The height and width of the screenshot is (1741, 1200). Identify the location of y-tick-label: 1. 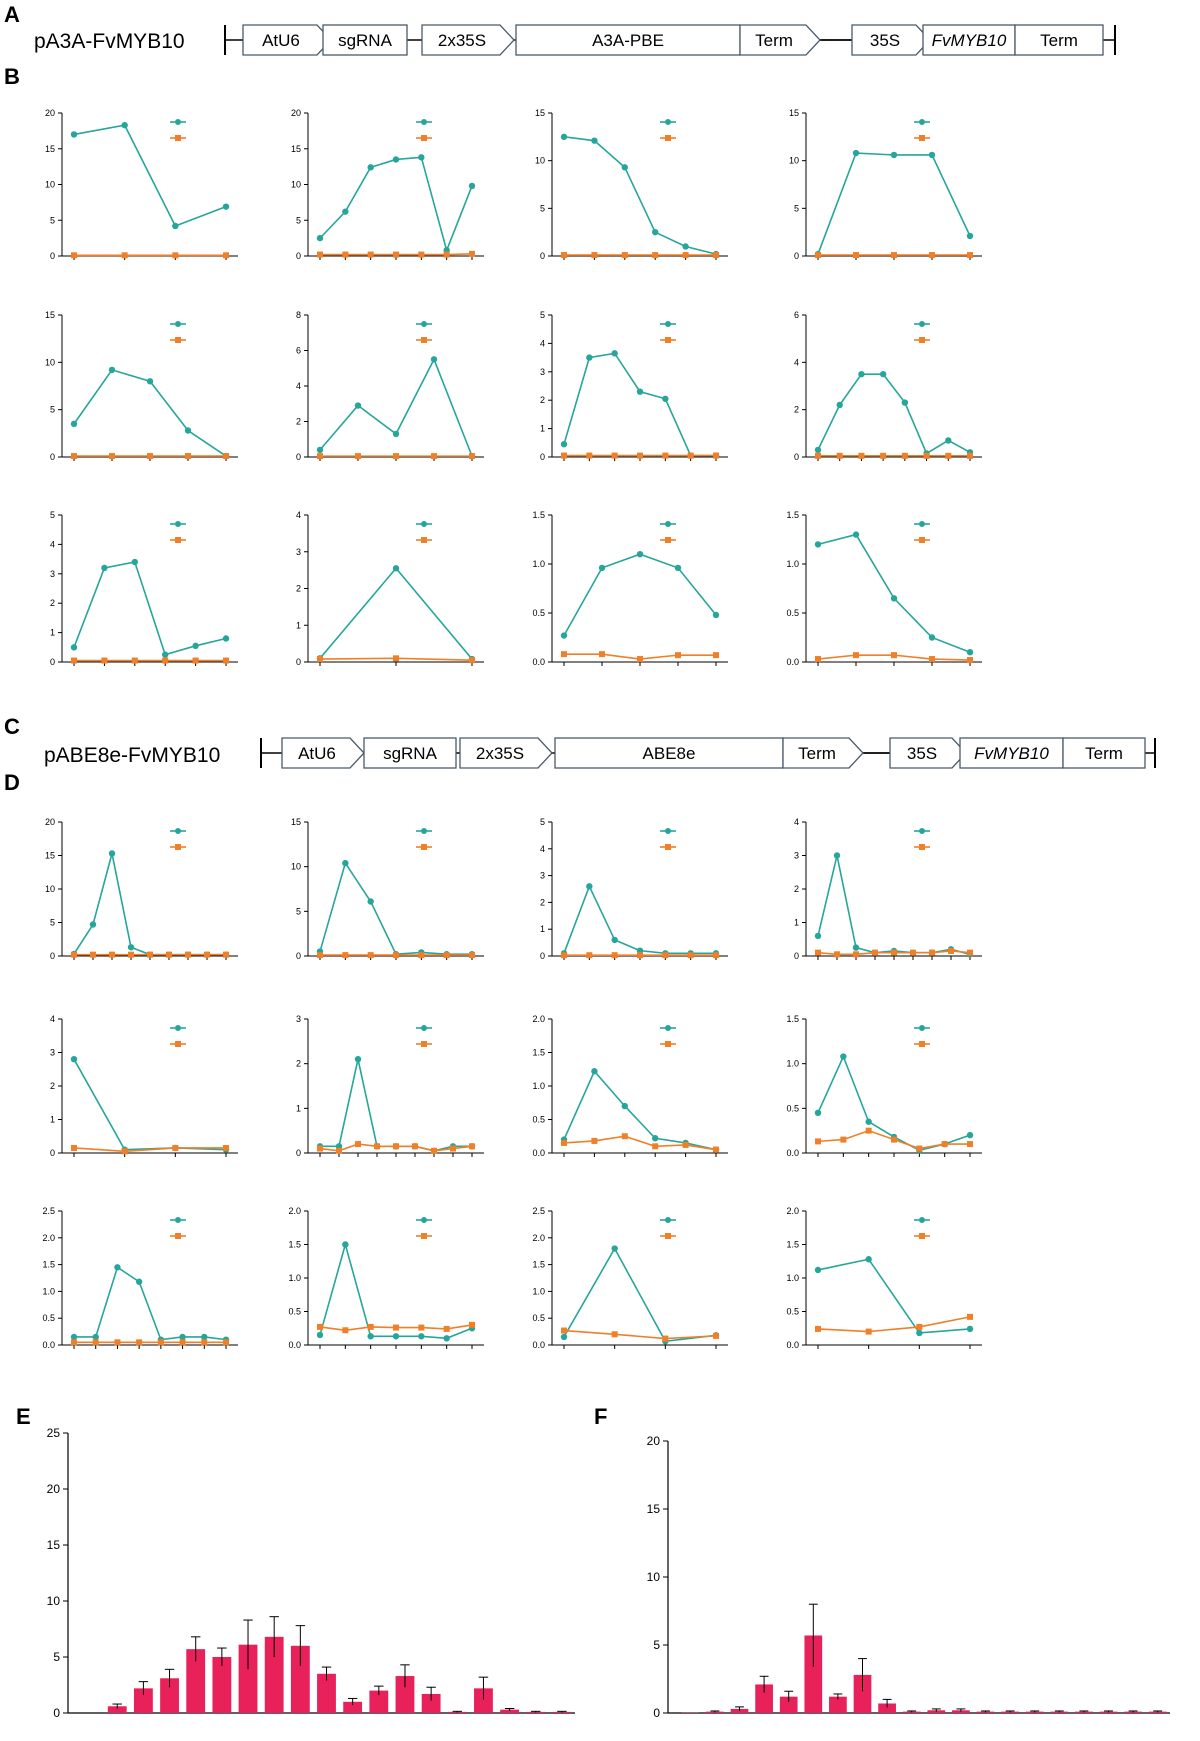
(542, 429).